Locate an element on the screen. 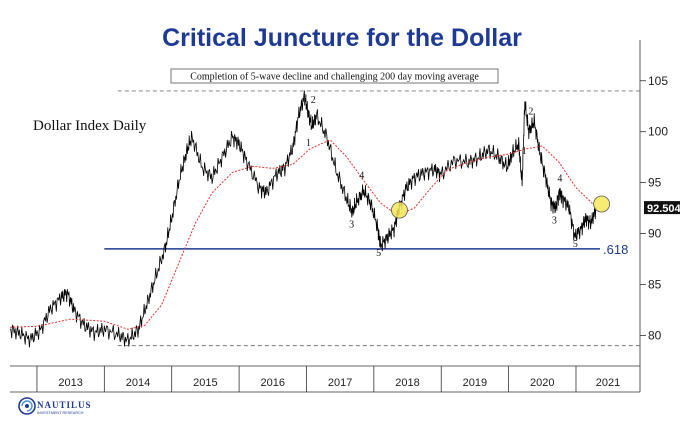 This screenshot has width=680, height=426. x-ticks: 2013 2014 2015 2016 2017 2018 2019 2020 2021 is located at coordinates (328, 379).